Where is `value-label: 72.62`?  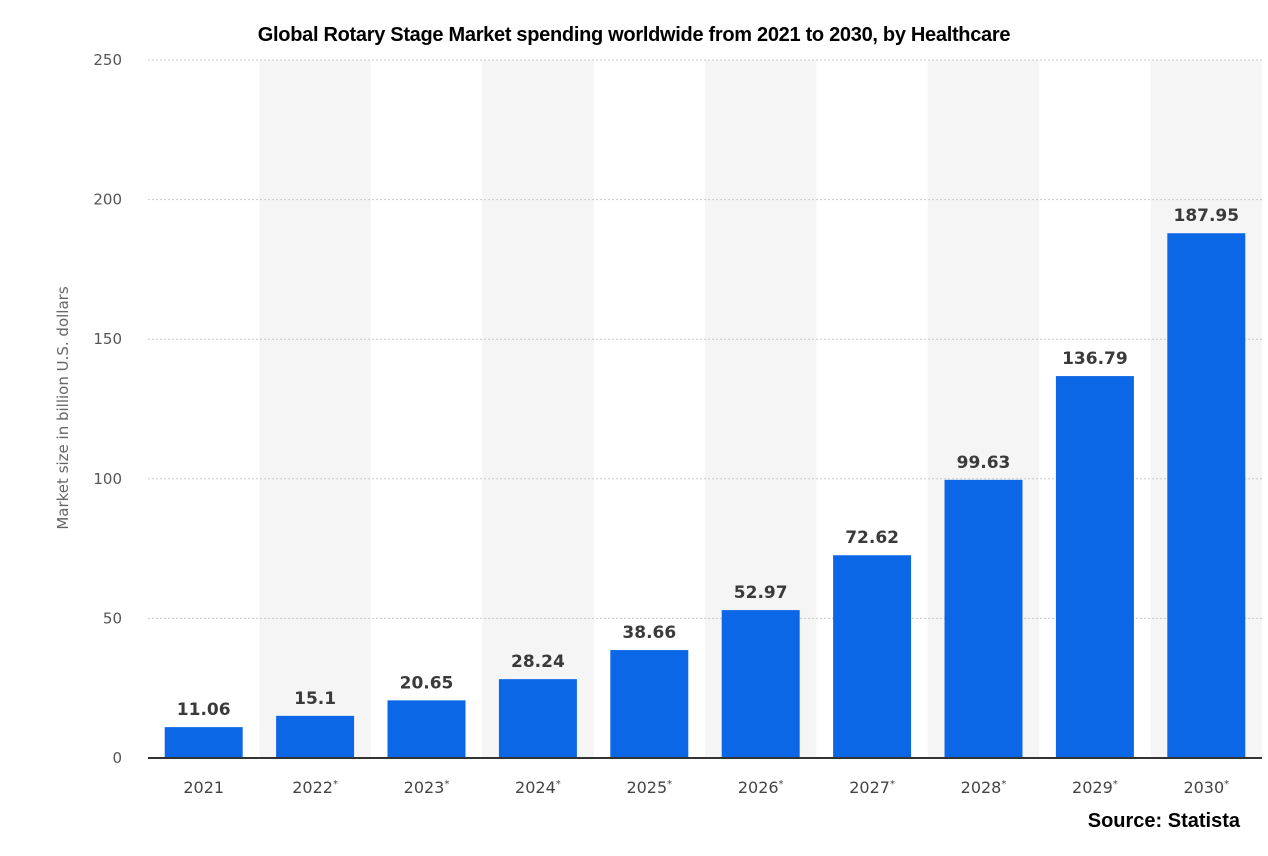 value-label: 72.62 is located at coordinates (872, 538).